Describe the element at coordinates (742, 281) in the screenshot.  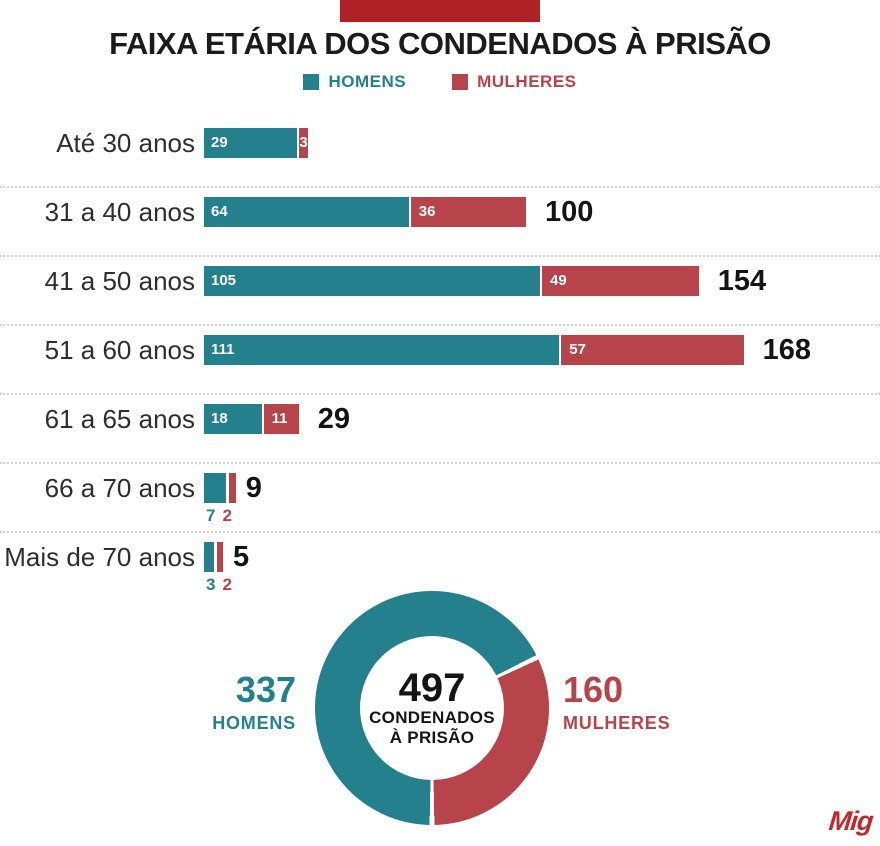
I see `bar-total: 154` at that location.